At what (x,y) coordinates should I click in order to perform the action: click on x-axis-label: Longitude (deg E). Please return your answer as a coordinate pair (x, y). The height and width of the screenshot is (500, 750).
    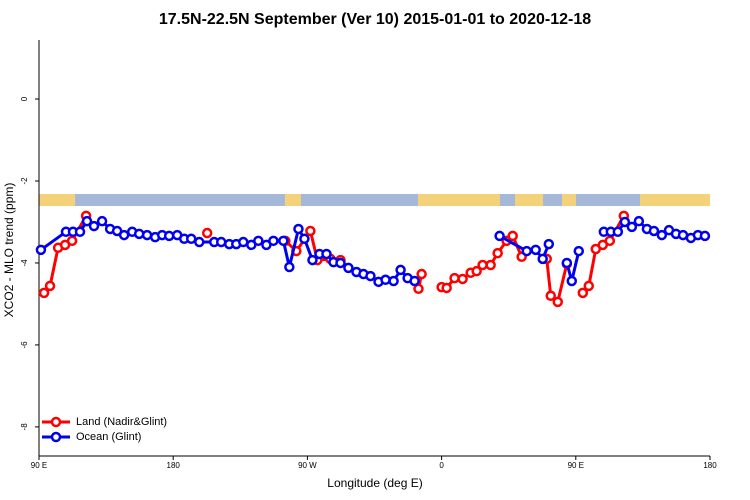
    Looking at the image, I should click on (374, 483).